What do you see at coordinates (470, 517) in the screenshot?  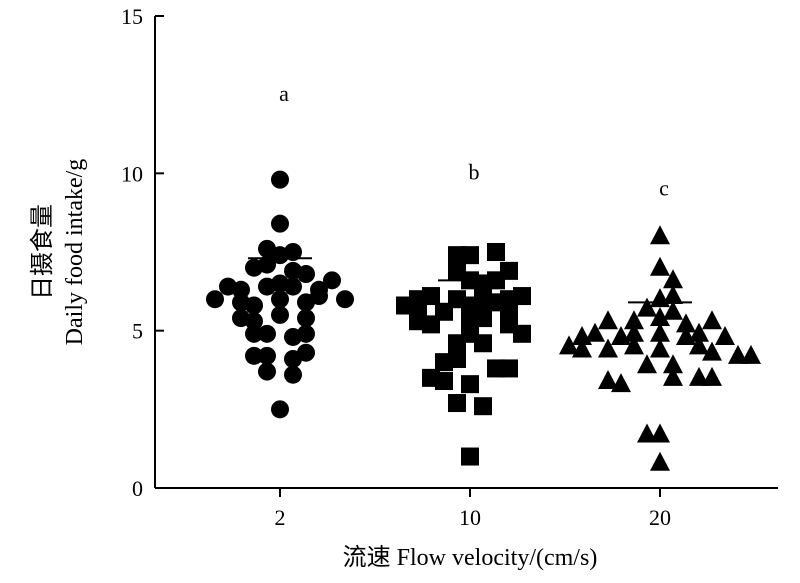 I see `x-tick-label: 10` at bounding box center [470, 517].